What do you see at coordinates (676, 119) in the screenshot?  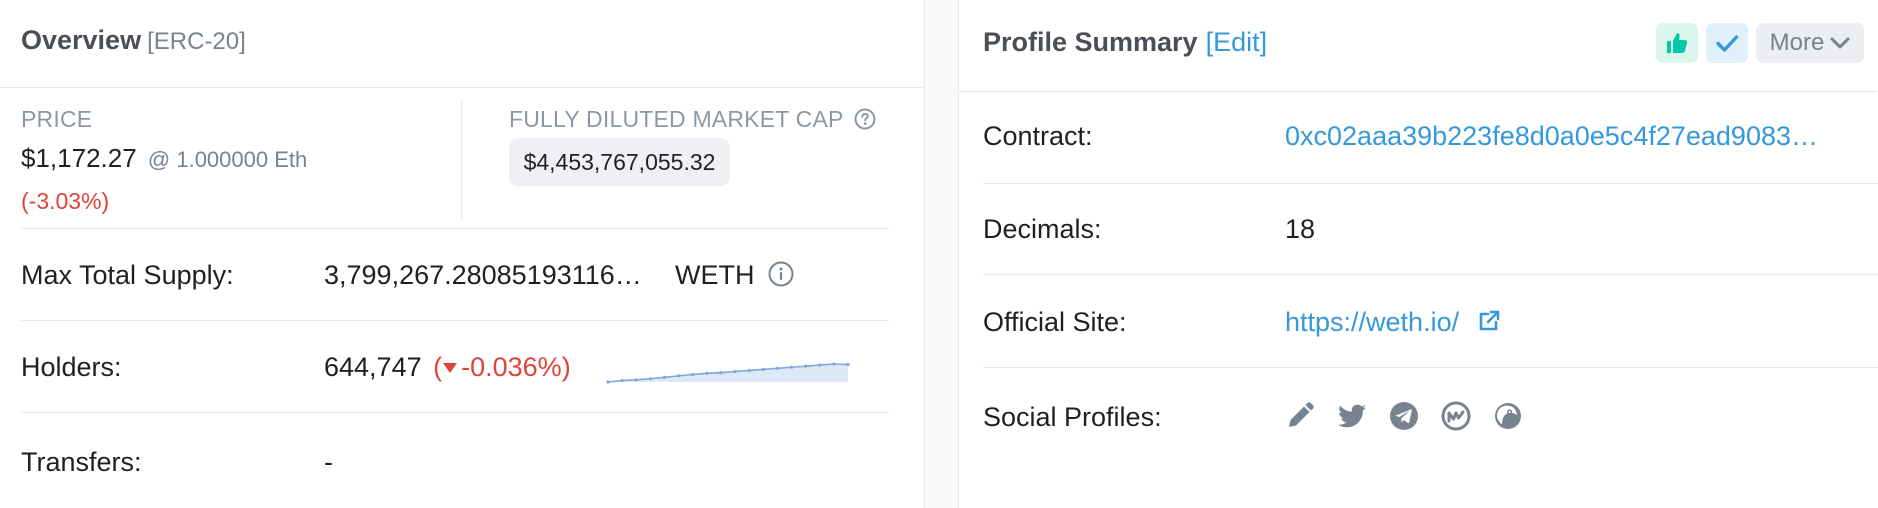 I see `market-cap-label-text: FULLY DILUTED MARKET CAP` at bounding box center [676, 119].